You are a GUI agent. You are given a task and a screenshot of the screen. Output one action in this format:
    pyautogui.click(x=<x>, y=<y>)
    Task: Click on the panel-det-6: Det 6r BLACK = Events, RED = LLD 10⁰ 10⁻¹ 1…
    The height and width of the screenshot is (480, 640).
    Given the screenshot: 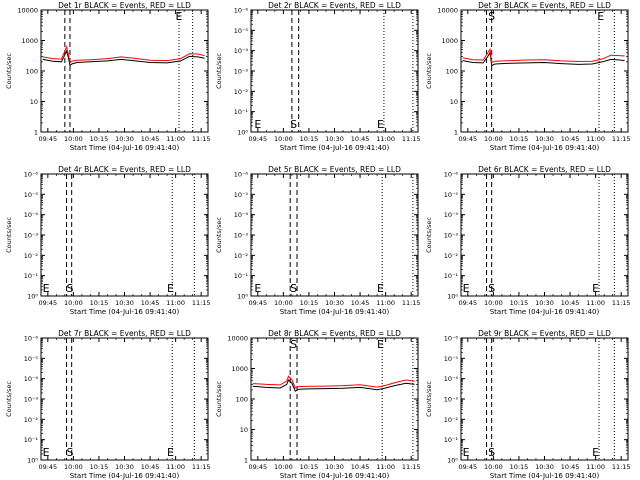 What is the action you would take?
    pyautogui.click(x=528, y=240)
    